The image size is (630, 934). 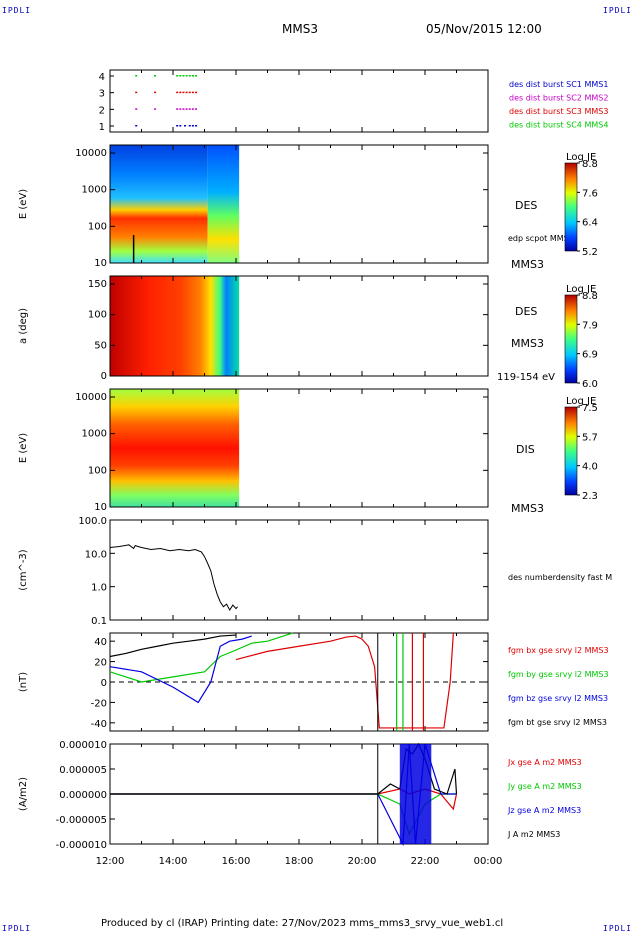 What do you see at coordinates (17, 10) in the screenshot?
I see `corner-logo-tl: IPDLI` at bounding box center [17, 10].